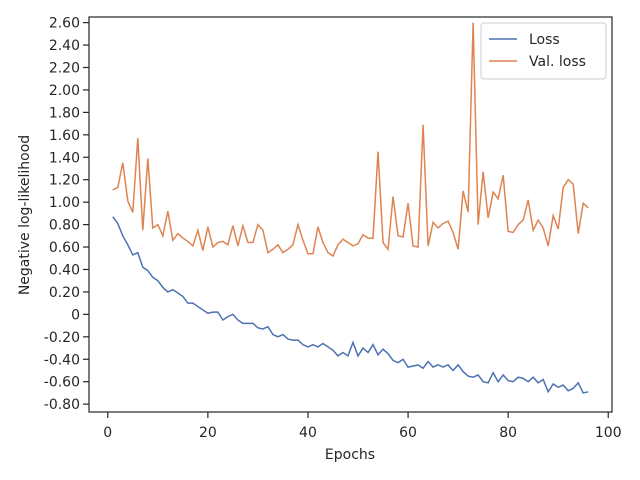 This screenshot has width=640, height=480. What do you see at coordinates (64, 91) in the screenshot?
I see `y-tick-label: 2.00` at bounding box center [64, 91].